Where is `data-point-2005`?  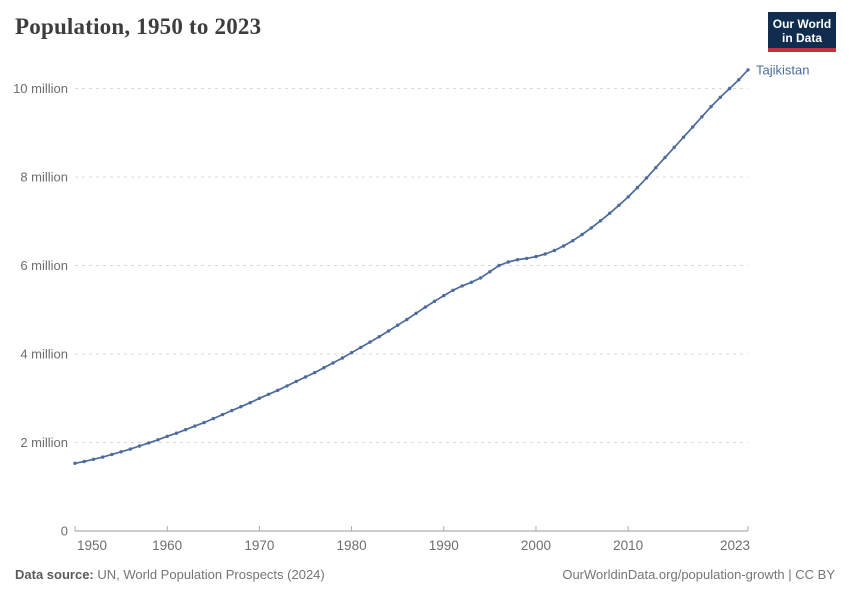 data-point-2005 is located at coordinates (582, 234).